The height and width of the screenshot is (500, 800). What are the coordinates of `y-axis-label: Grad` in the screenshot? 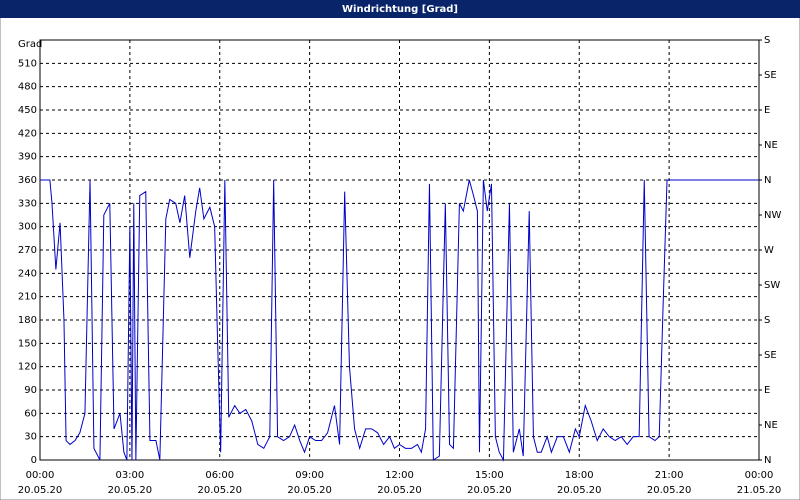 It's located at (30, 44).